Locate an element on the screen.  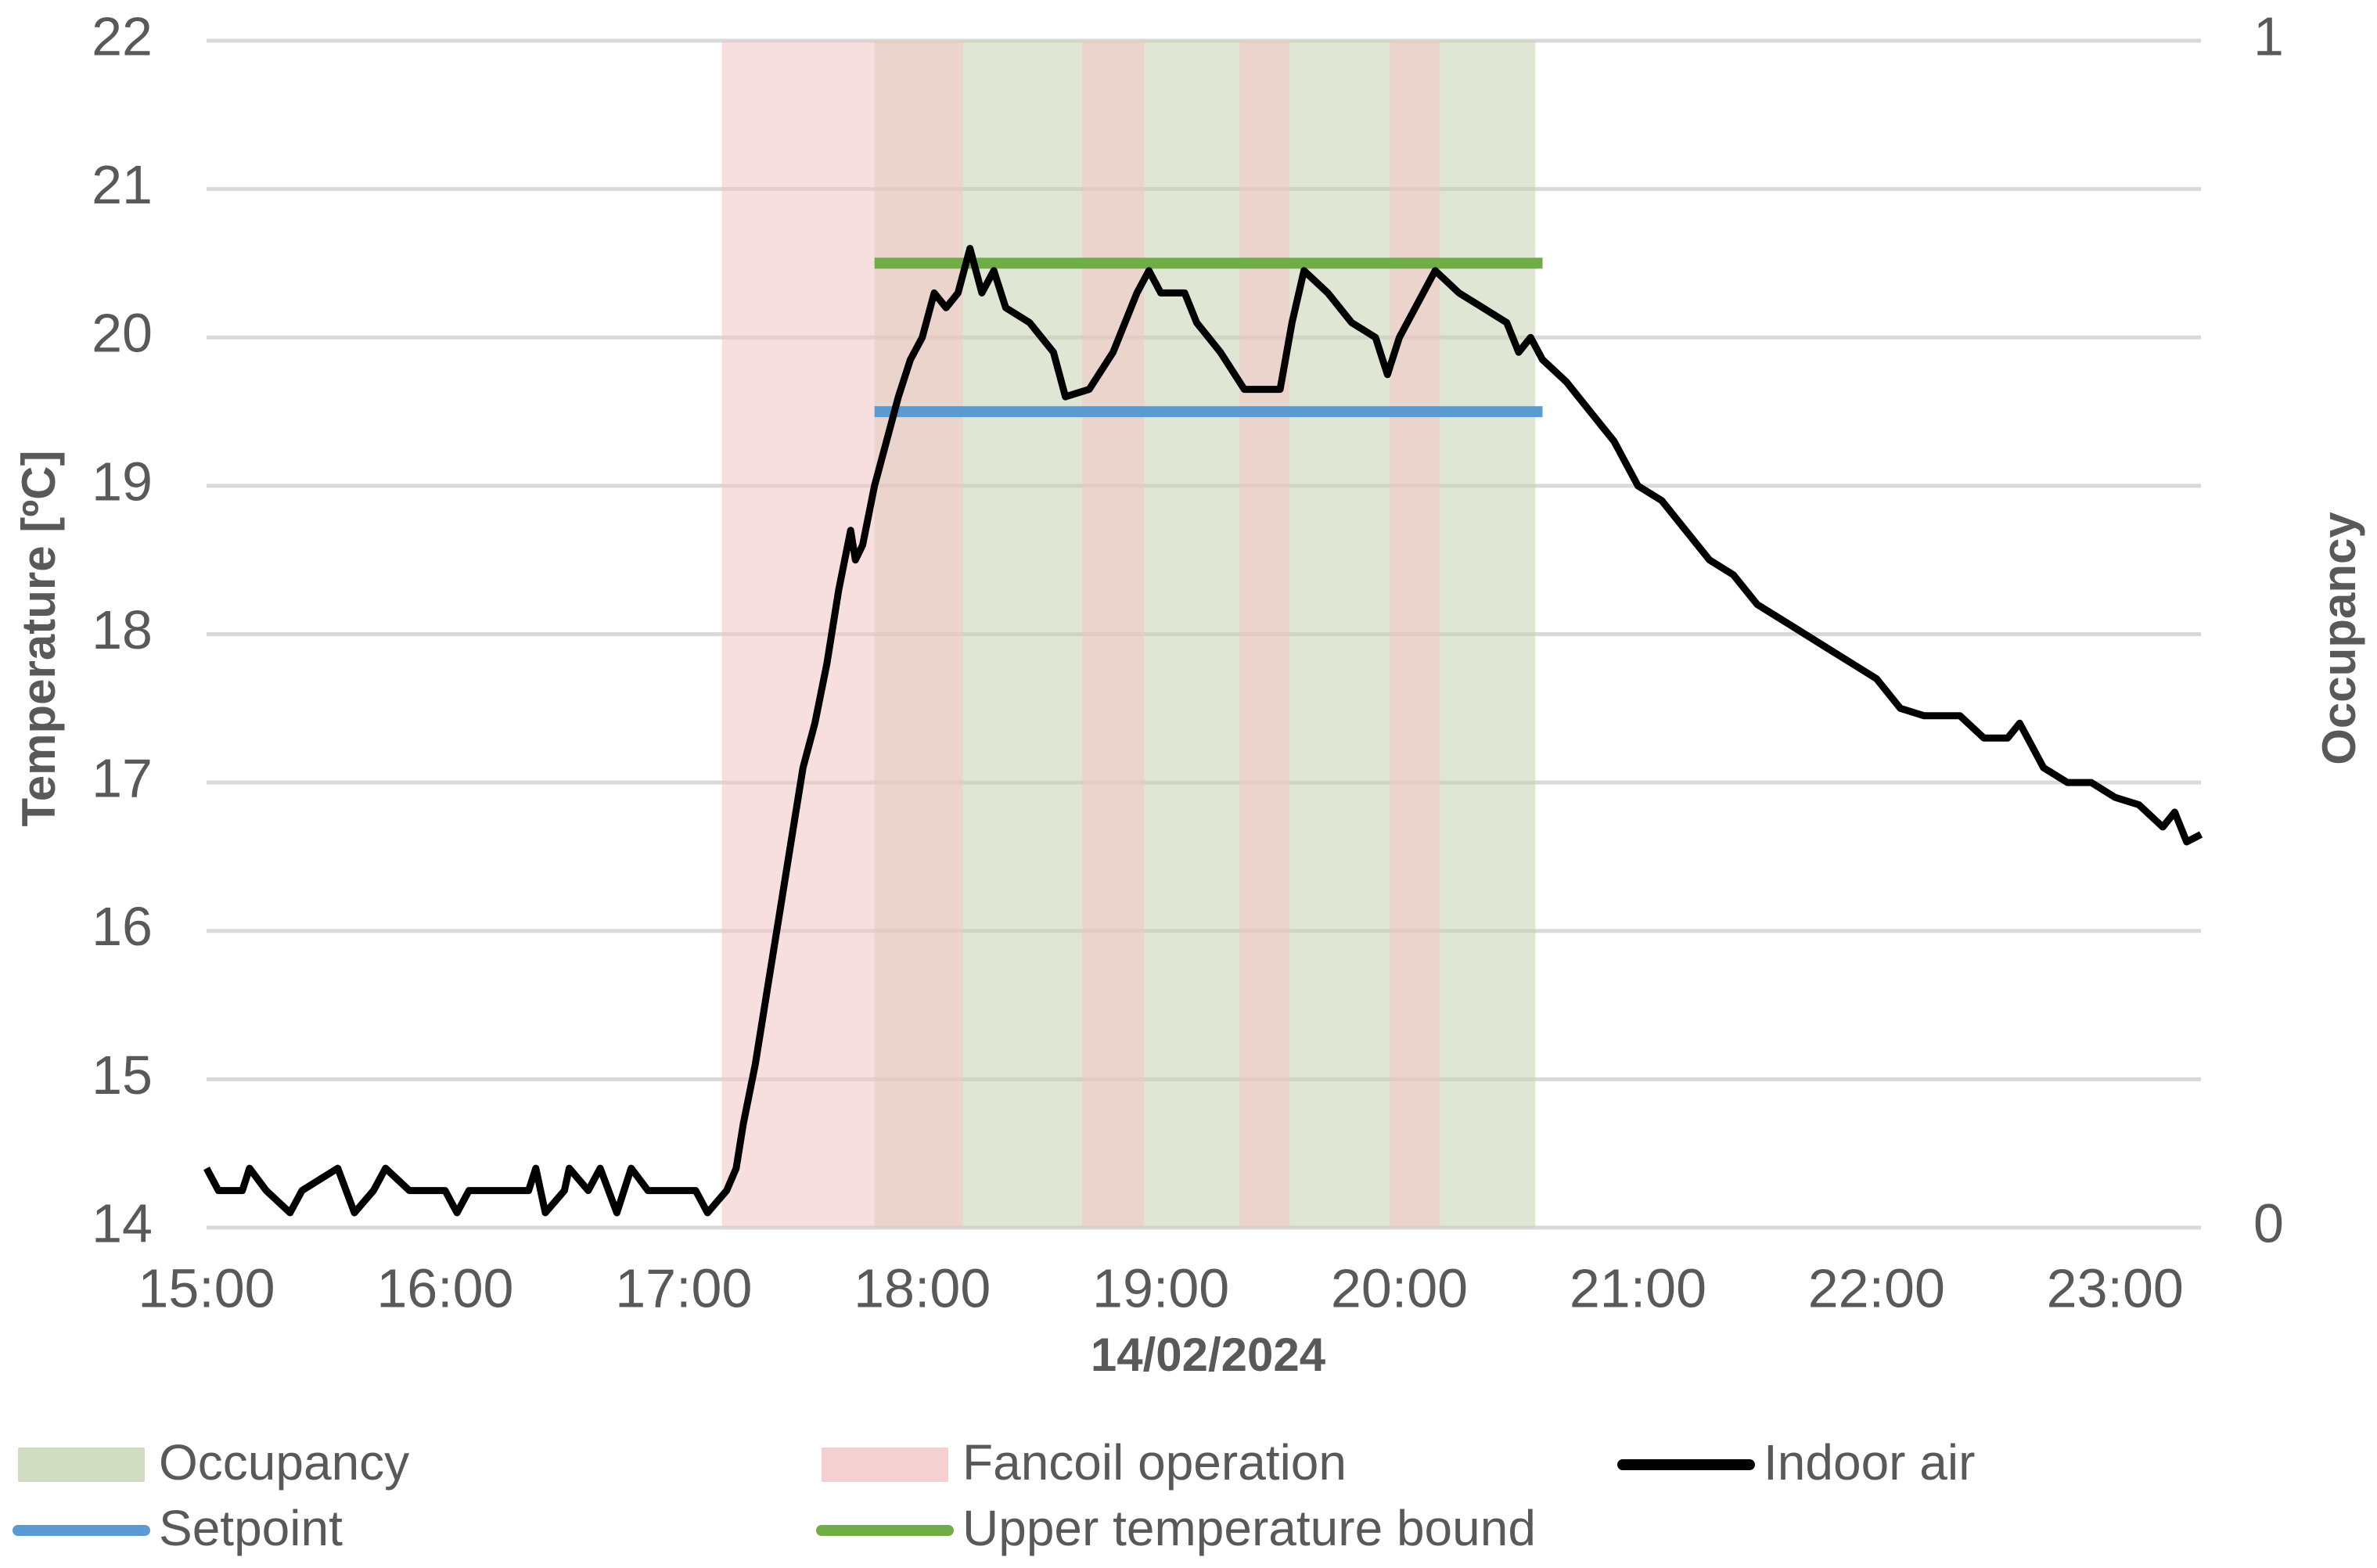
y-tick-label: 21 is located at coordinates (122, 184).